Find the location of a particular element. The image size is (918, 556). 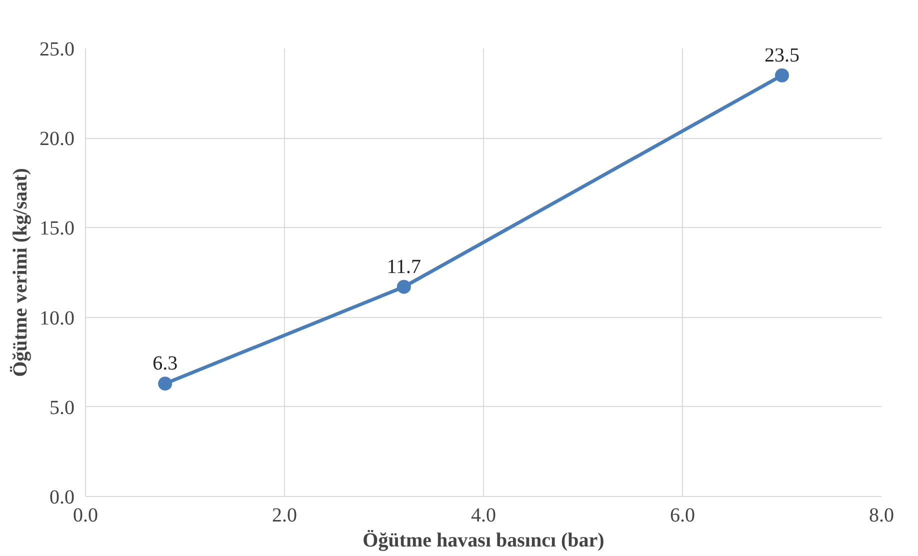

x-tick-label: 0.0 is located at coordinates (85, 515).